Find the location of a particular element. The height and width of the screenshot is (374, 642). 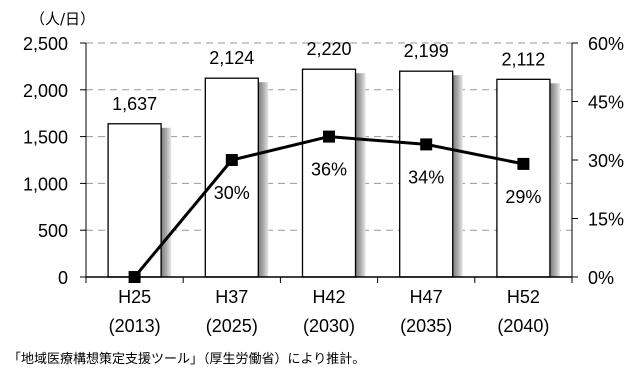

y-axis-left-tick-label: 0 is located at coordinates (63, 278).